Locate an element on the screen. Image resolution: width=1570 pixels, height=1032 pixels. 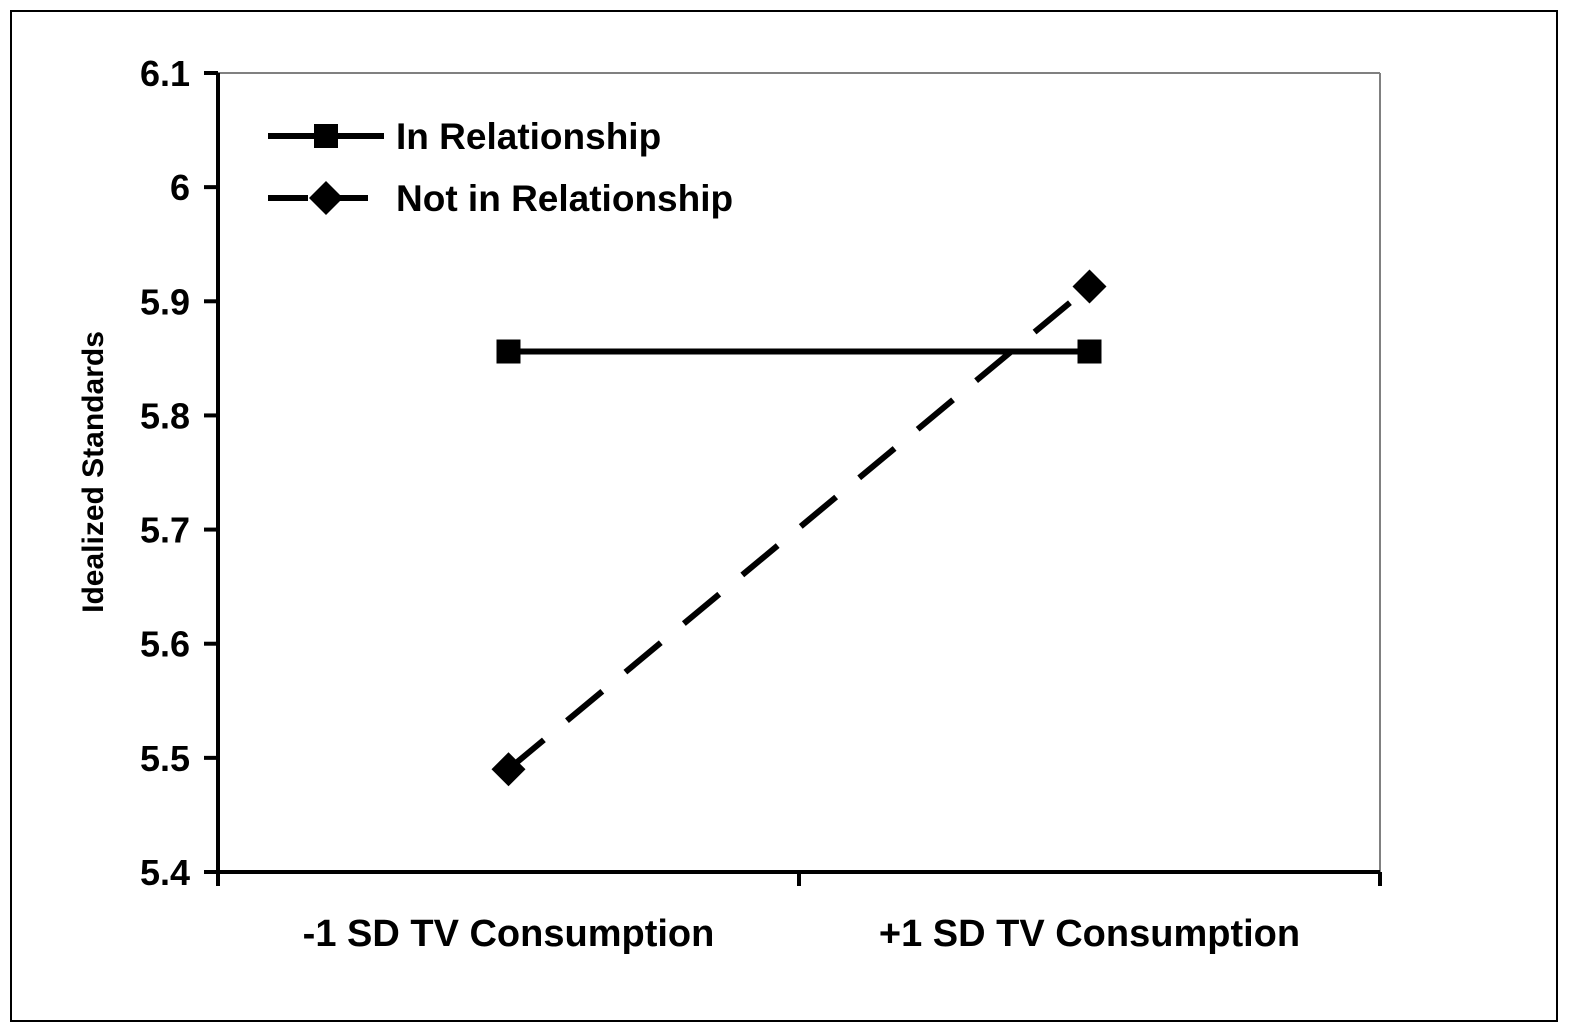
x-category-label: -1 SD TV Consumption is located at coordinates (509, 934).